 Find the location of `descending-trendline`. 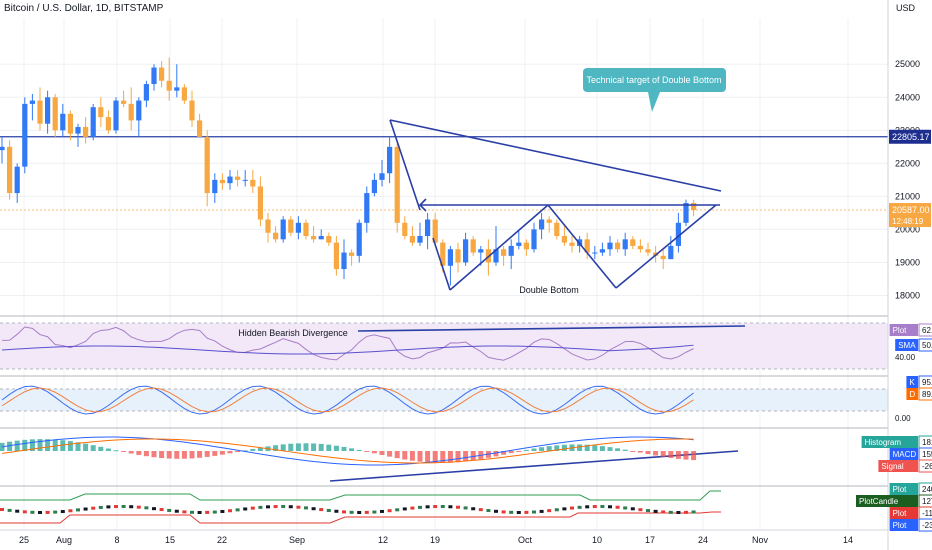

descending-trendline is located at coordinates (555, 155).